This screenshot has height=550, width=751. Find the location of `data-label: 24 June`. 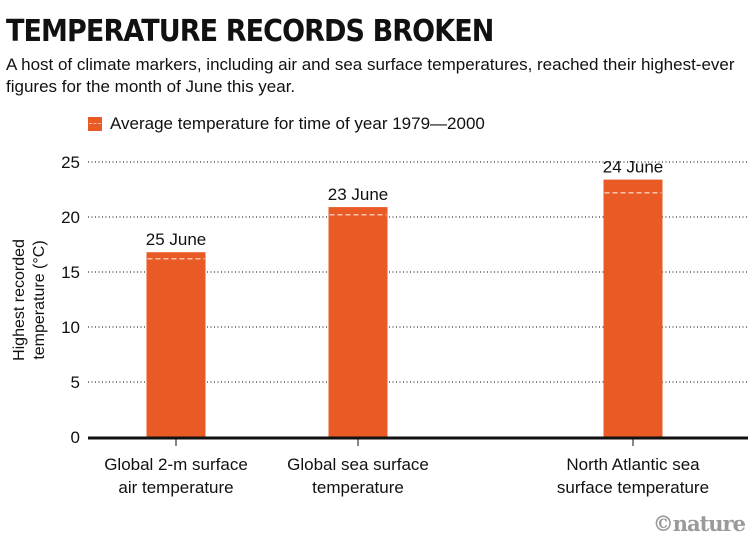

data-label: 24 June is located at coordinates (633, 167).